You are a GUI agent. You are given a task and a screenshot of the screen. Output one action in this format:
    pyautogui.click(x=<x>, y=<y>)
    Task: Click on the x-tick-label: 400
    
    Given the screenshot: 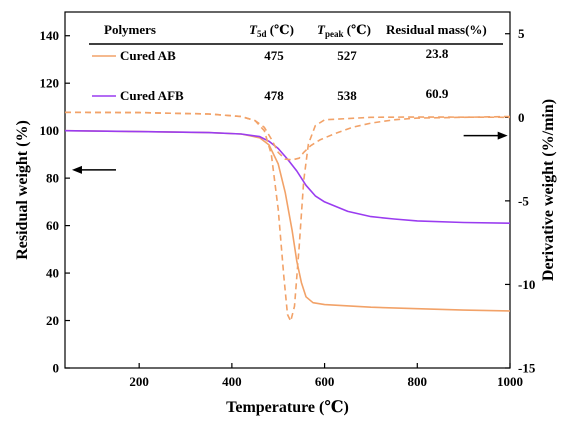 What is the action you would take?
    pyautogui.click(x=232, y=381)
    